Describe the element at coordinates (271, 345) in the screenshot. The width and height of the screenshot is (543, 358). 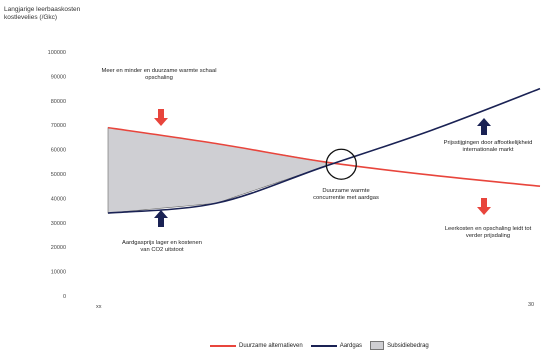
I see `legend-label-duurzame: Duurzame alternatieven` at that location.